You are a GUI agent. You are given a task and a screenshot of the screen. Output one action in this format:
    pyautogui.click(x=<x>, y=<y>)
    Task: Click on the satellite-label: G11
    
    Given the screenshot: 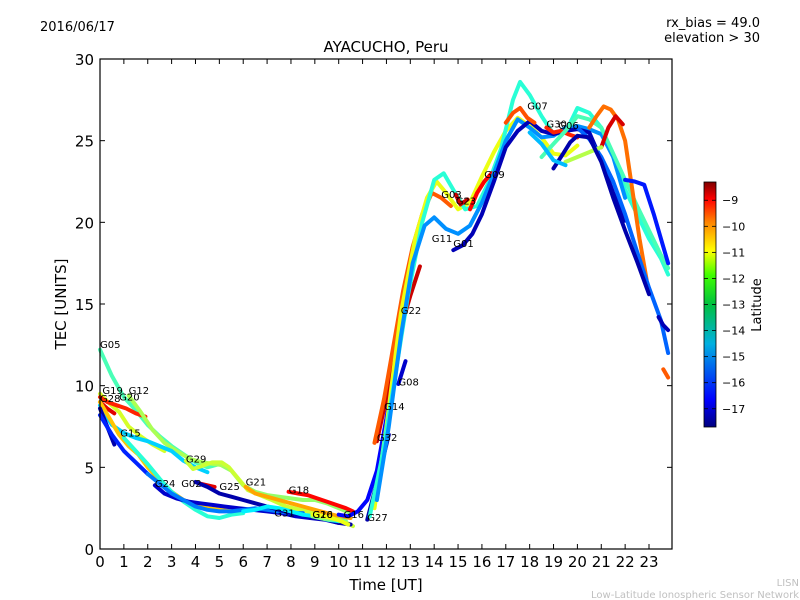 What is the action you would take?
    pyautogui.click(x=442, y=239)
    